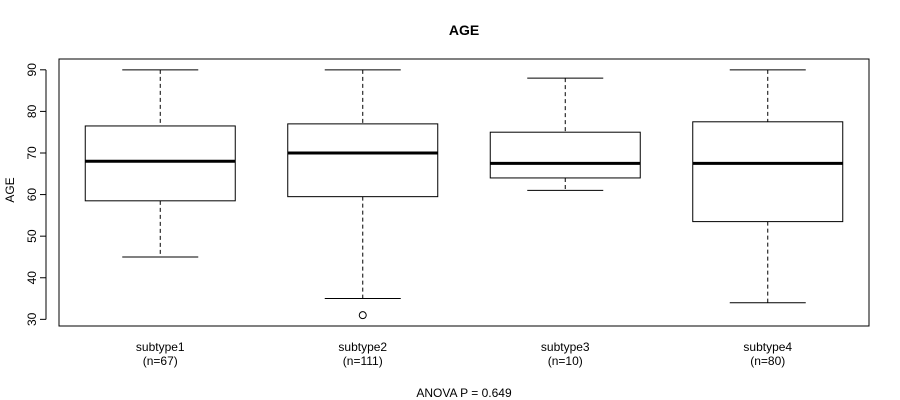 The height and width of the screenshot is (400, 900). I want to click on y-tick-label: 90, so click(32, 70).